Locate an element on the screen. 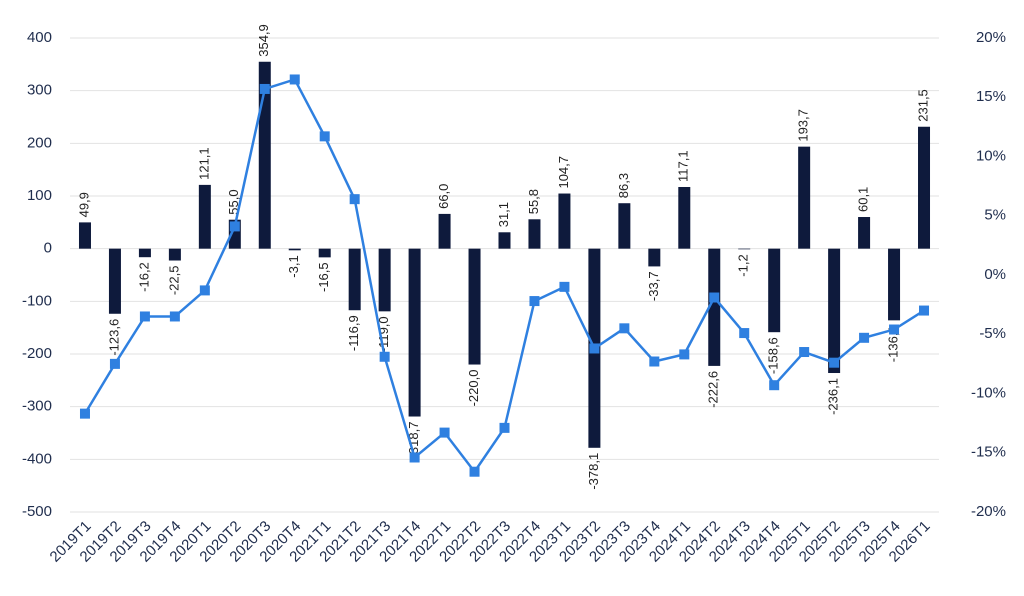 This screenshot has width=1024, height=596. y-tick-label: -400 is located at coordinates (37, 458).